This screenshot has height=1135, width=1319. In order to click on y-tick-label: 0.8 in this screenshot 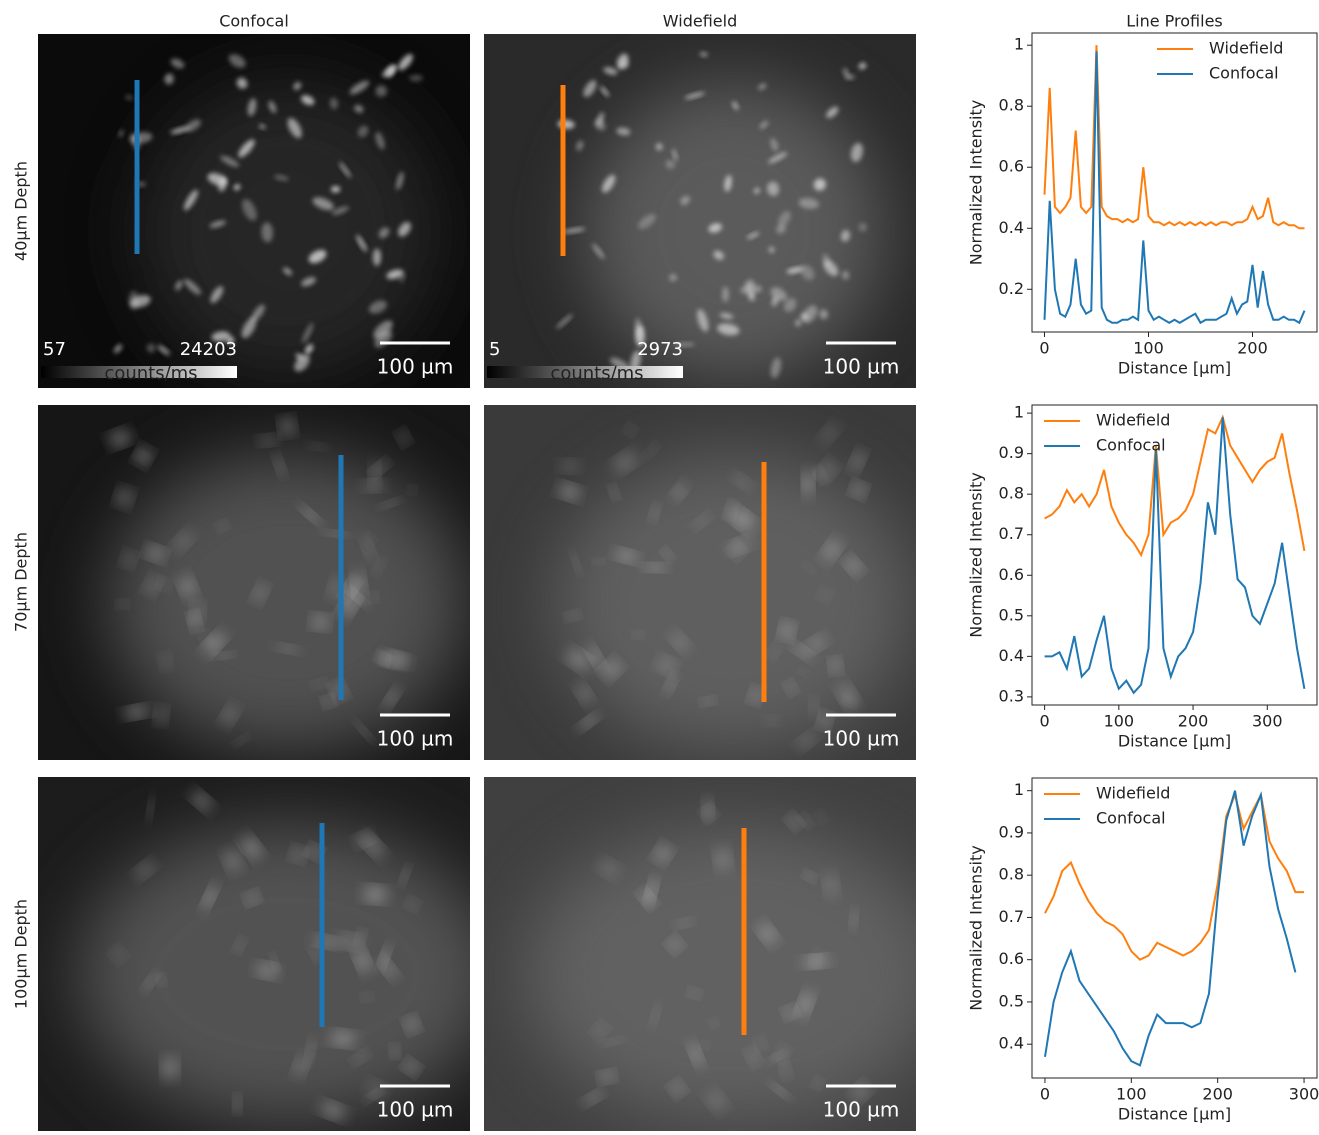, I will do `click(1011, 874)`.